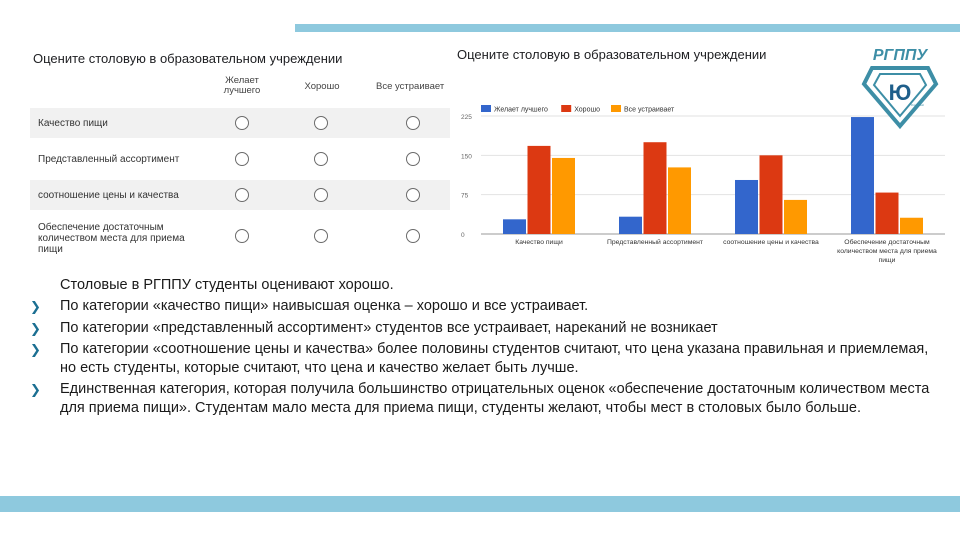  What do you see at coordinates (413, 236) in the screenshot?
I see `radio-seating-satisfied` at bounding box center [413, 236].